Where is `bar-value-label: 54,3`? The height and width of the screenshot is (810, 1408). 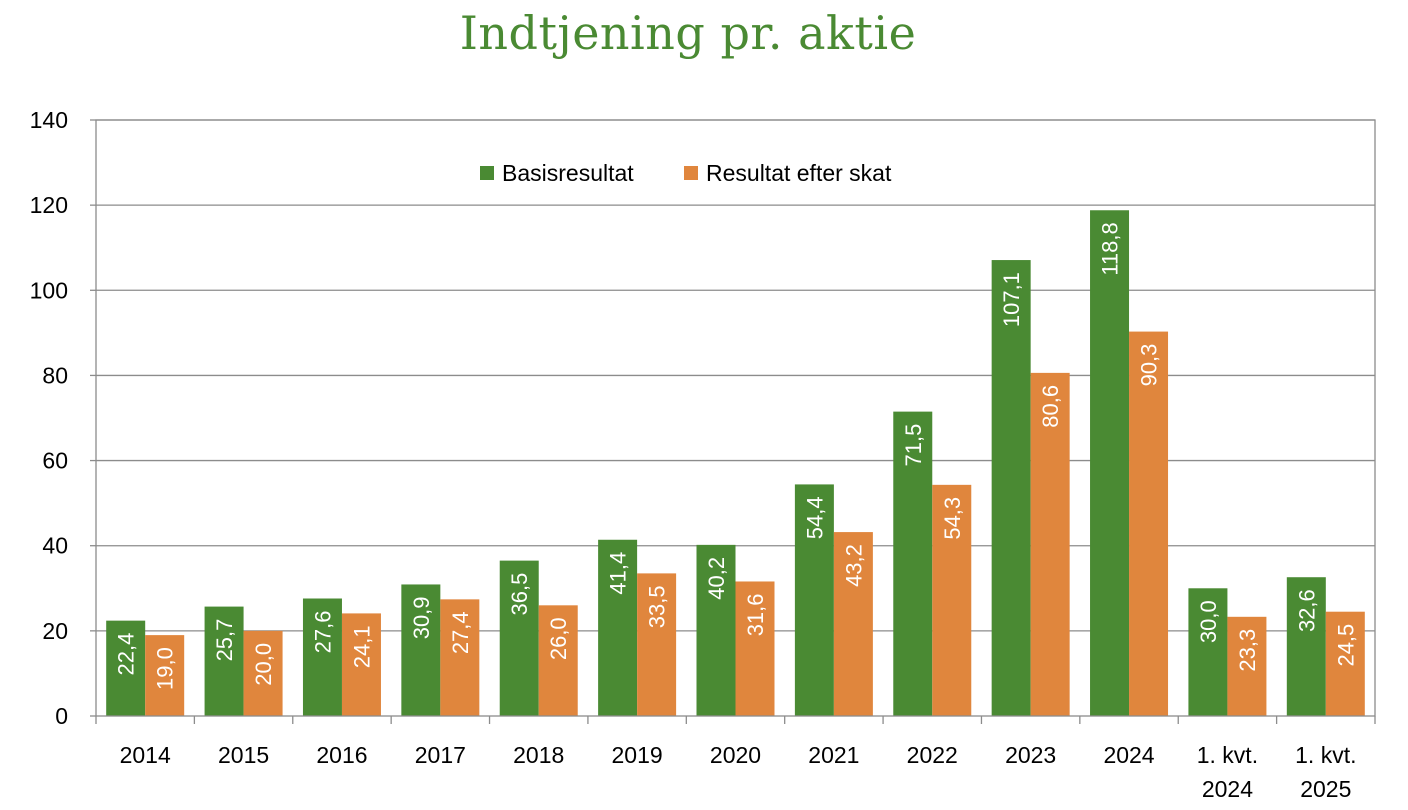 bar-value-label: 54,3 is located at coordinates (952, 518).